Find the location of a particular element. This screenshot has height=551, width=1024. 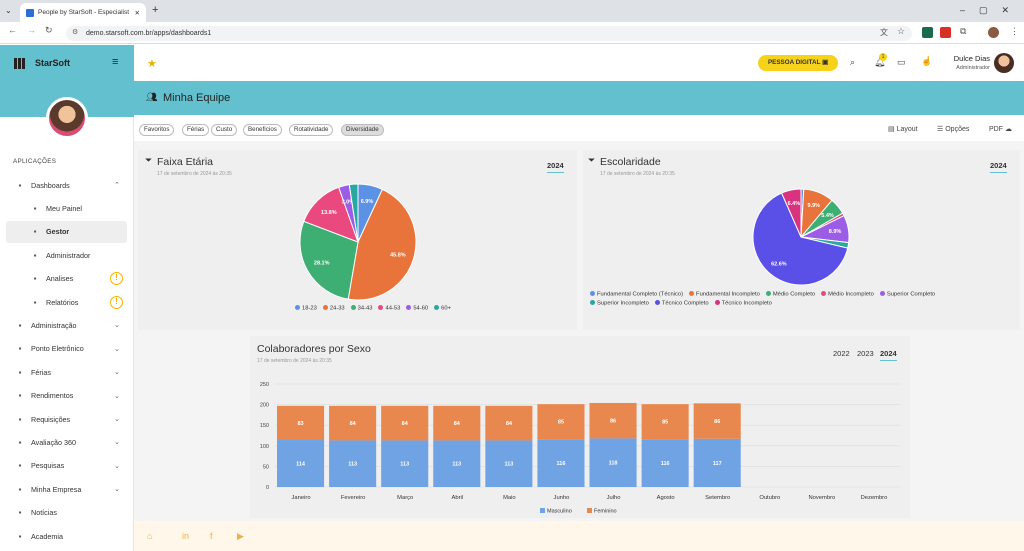

linkedin-icon: in is located at coordinates (186, 536).